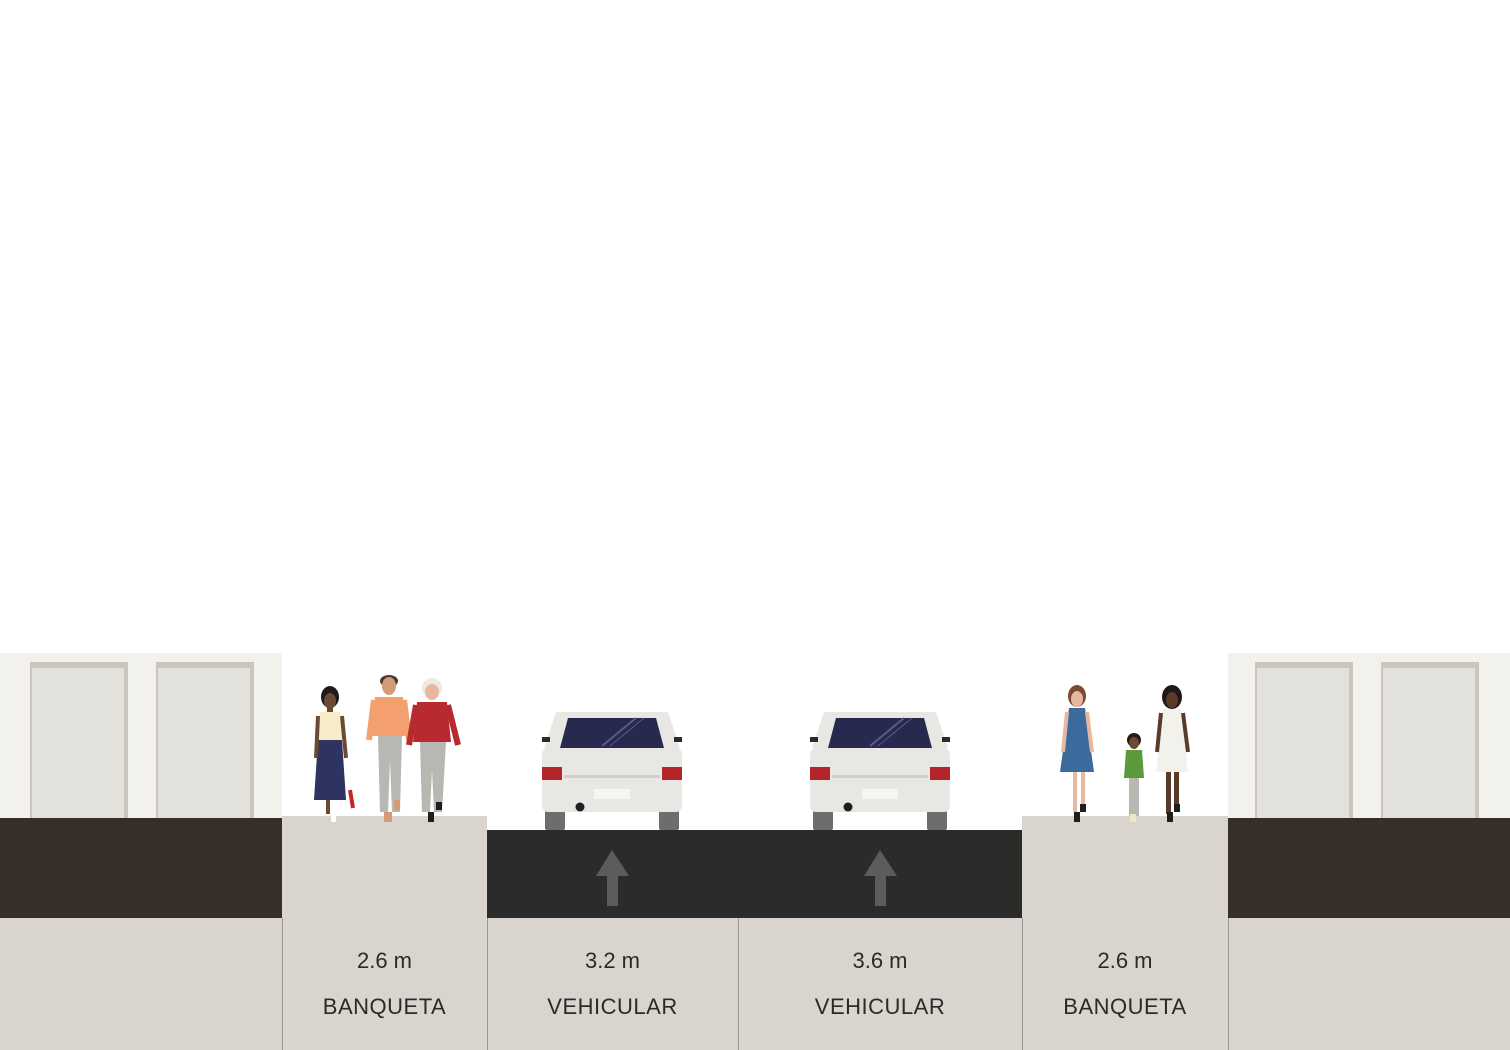 Image resolution: width=1510 pixels, height=1050 pixels. Describe the element at coordinates (880, 960) in the screenshot. I see `segment-width-lane-2: 3.6 m` at that location.